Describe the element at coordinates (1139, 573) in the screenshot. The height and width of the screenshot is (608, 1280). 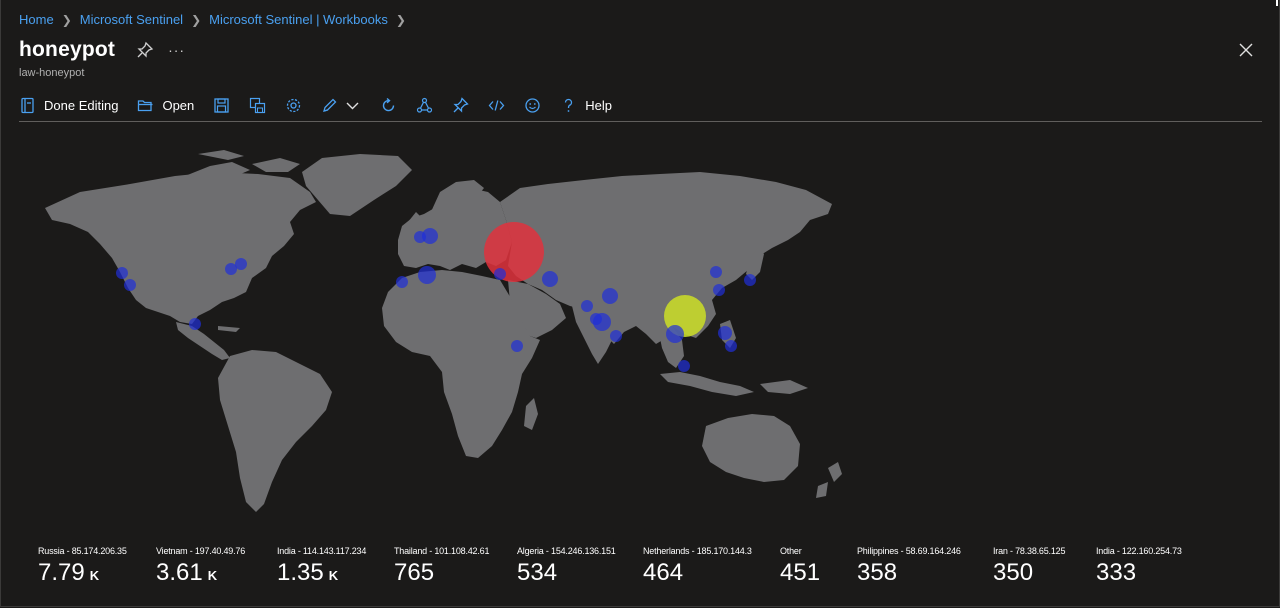
I see `stat-value-row: 333` at that location.